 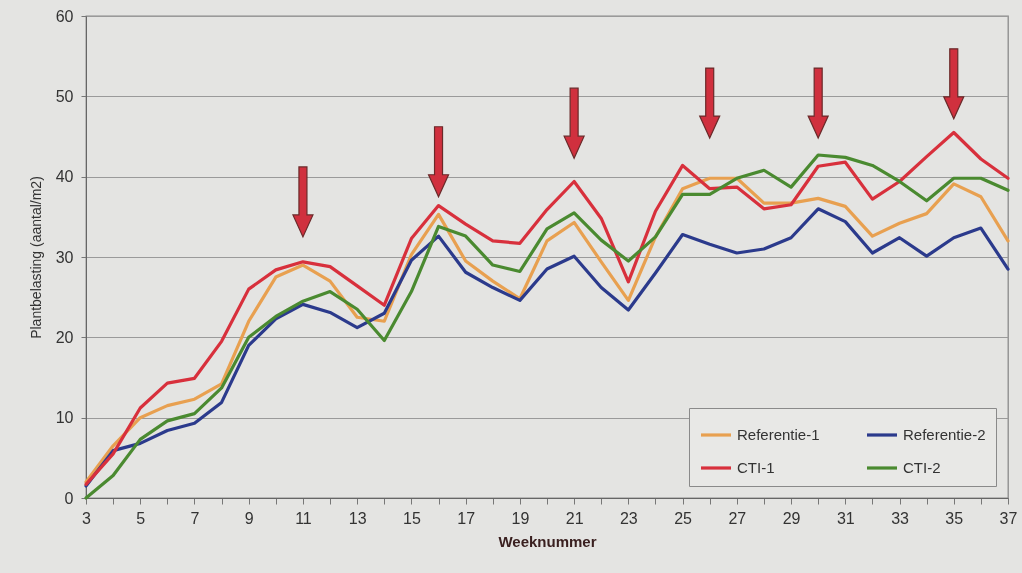 I want to click on y-tick-label: 20, so click(x=64, y=337).